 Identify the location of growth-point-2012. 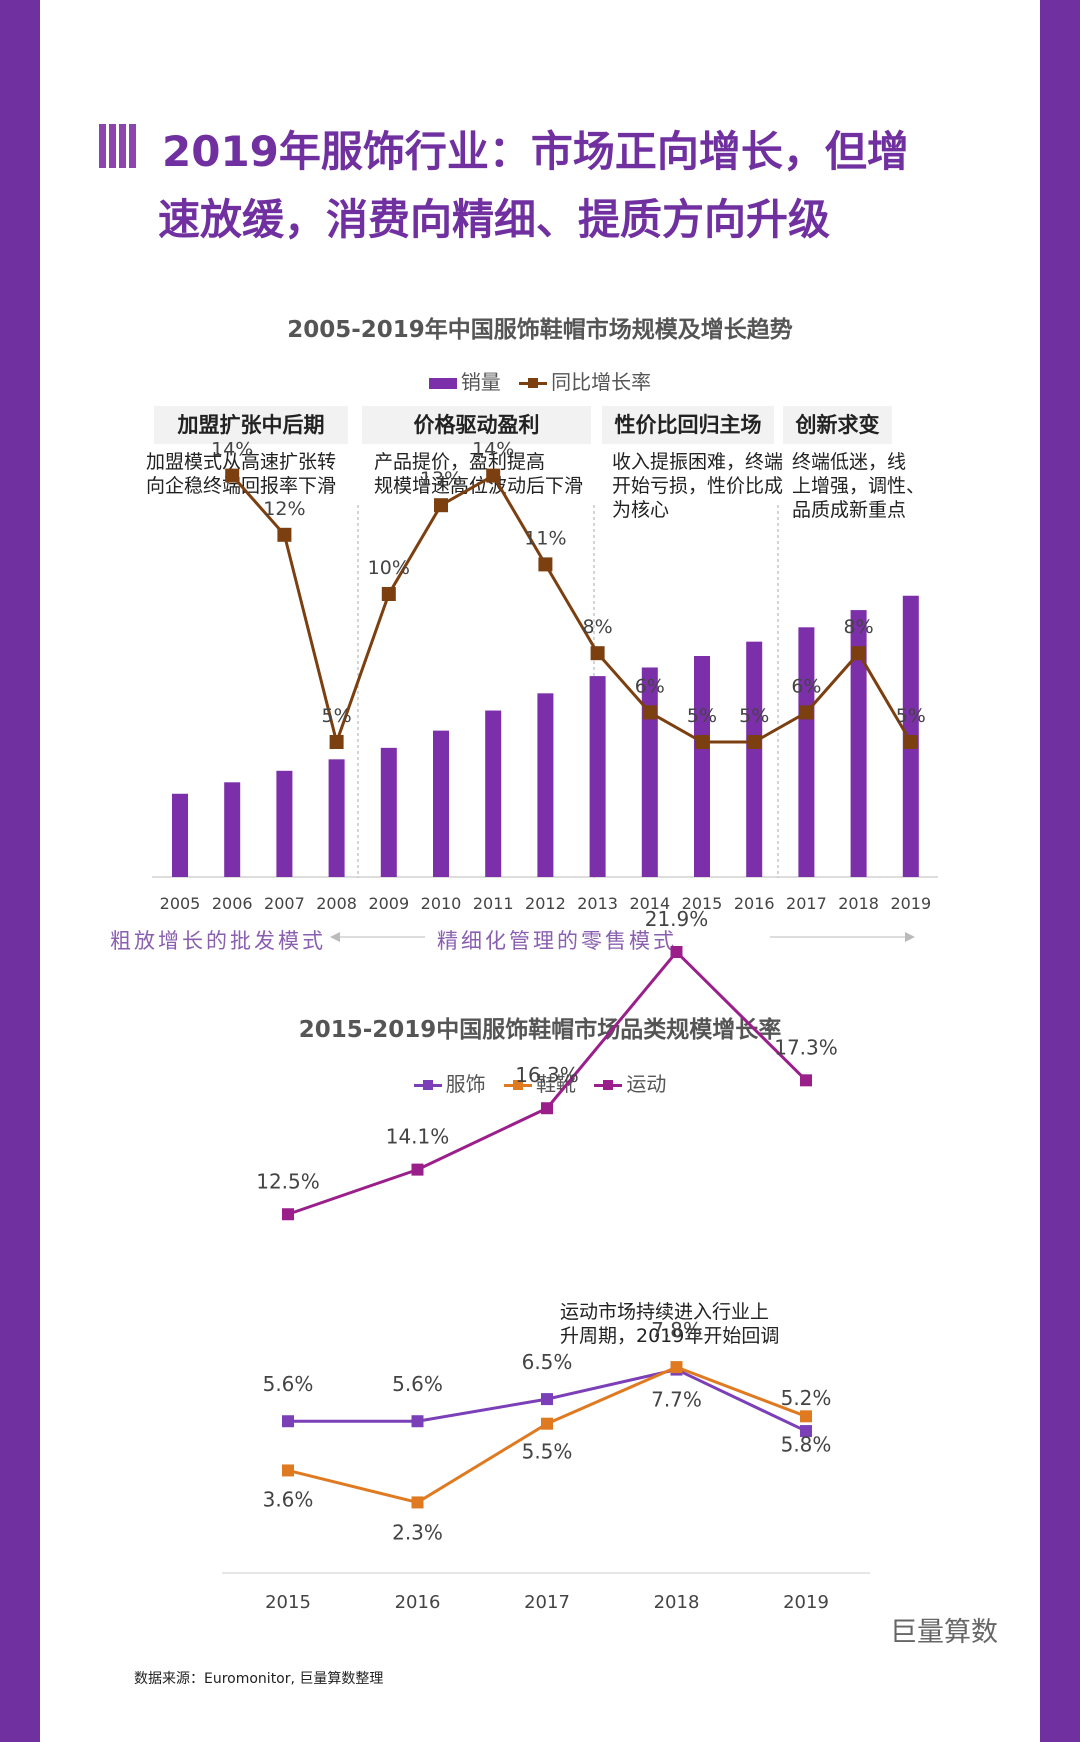
(545, 564).